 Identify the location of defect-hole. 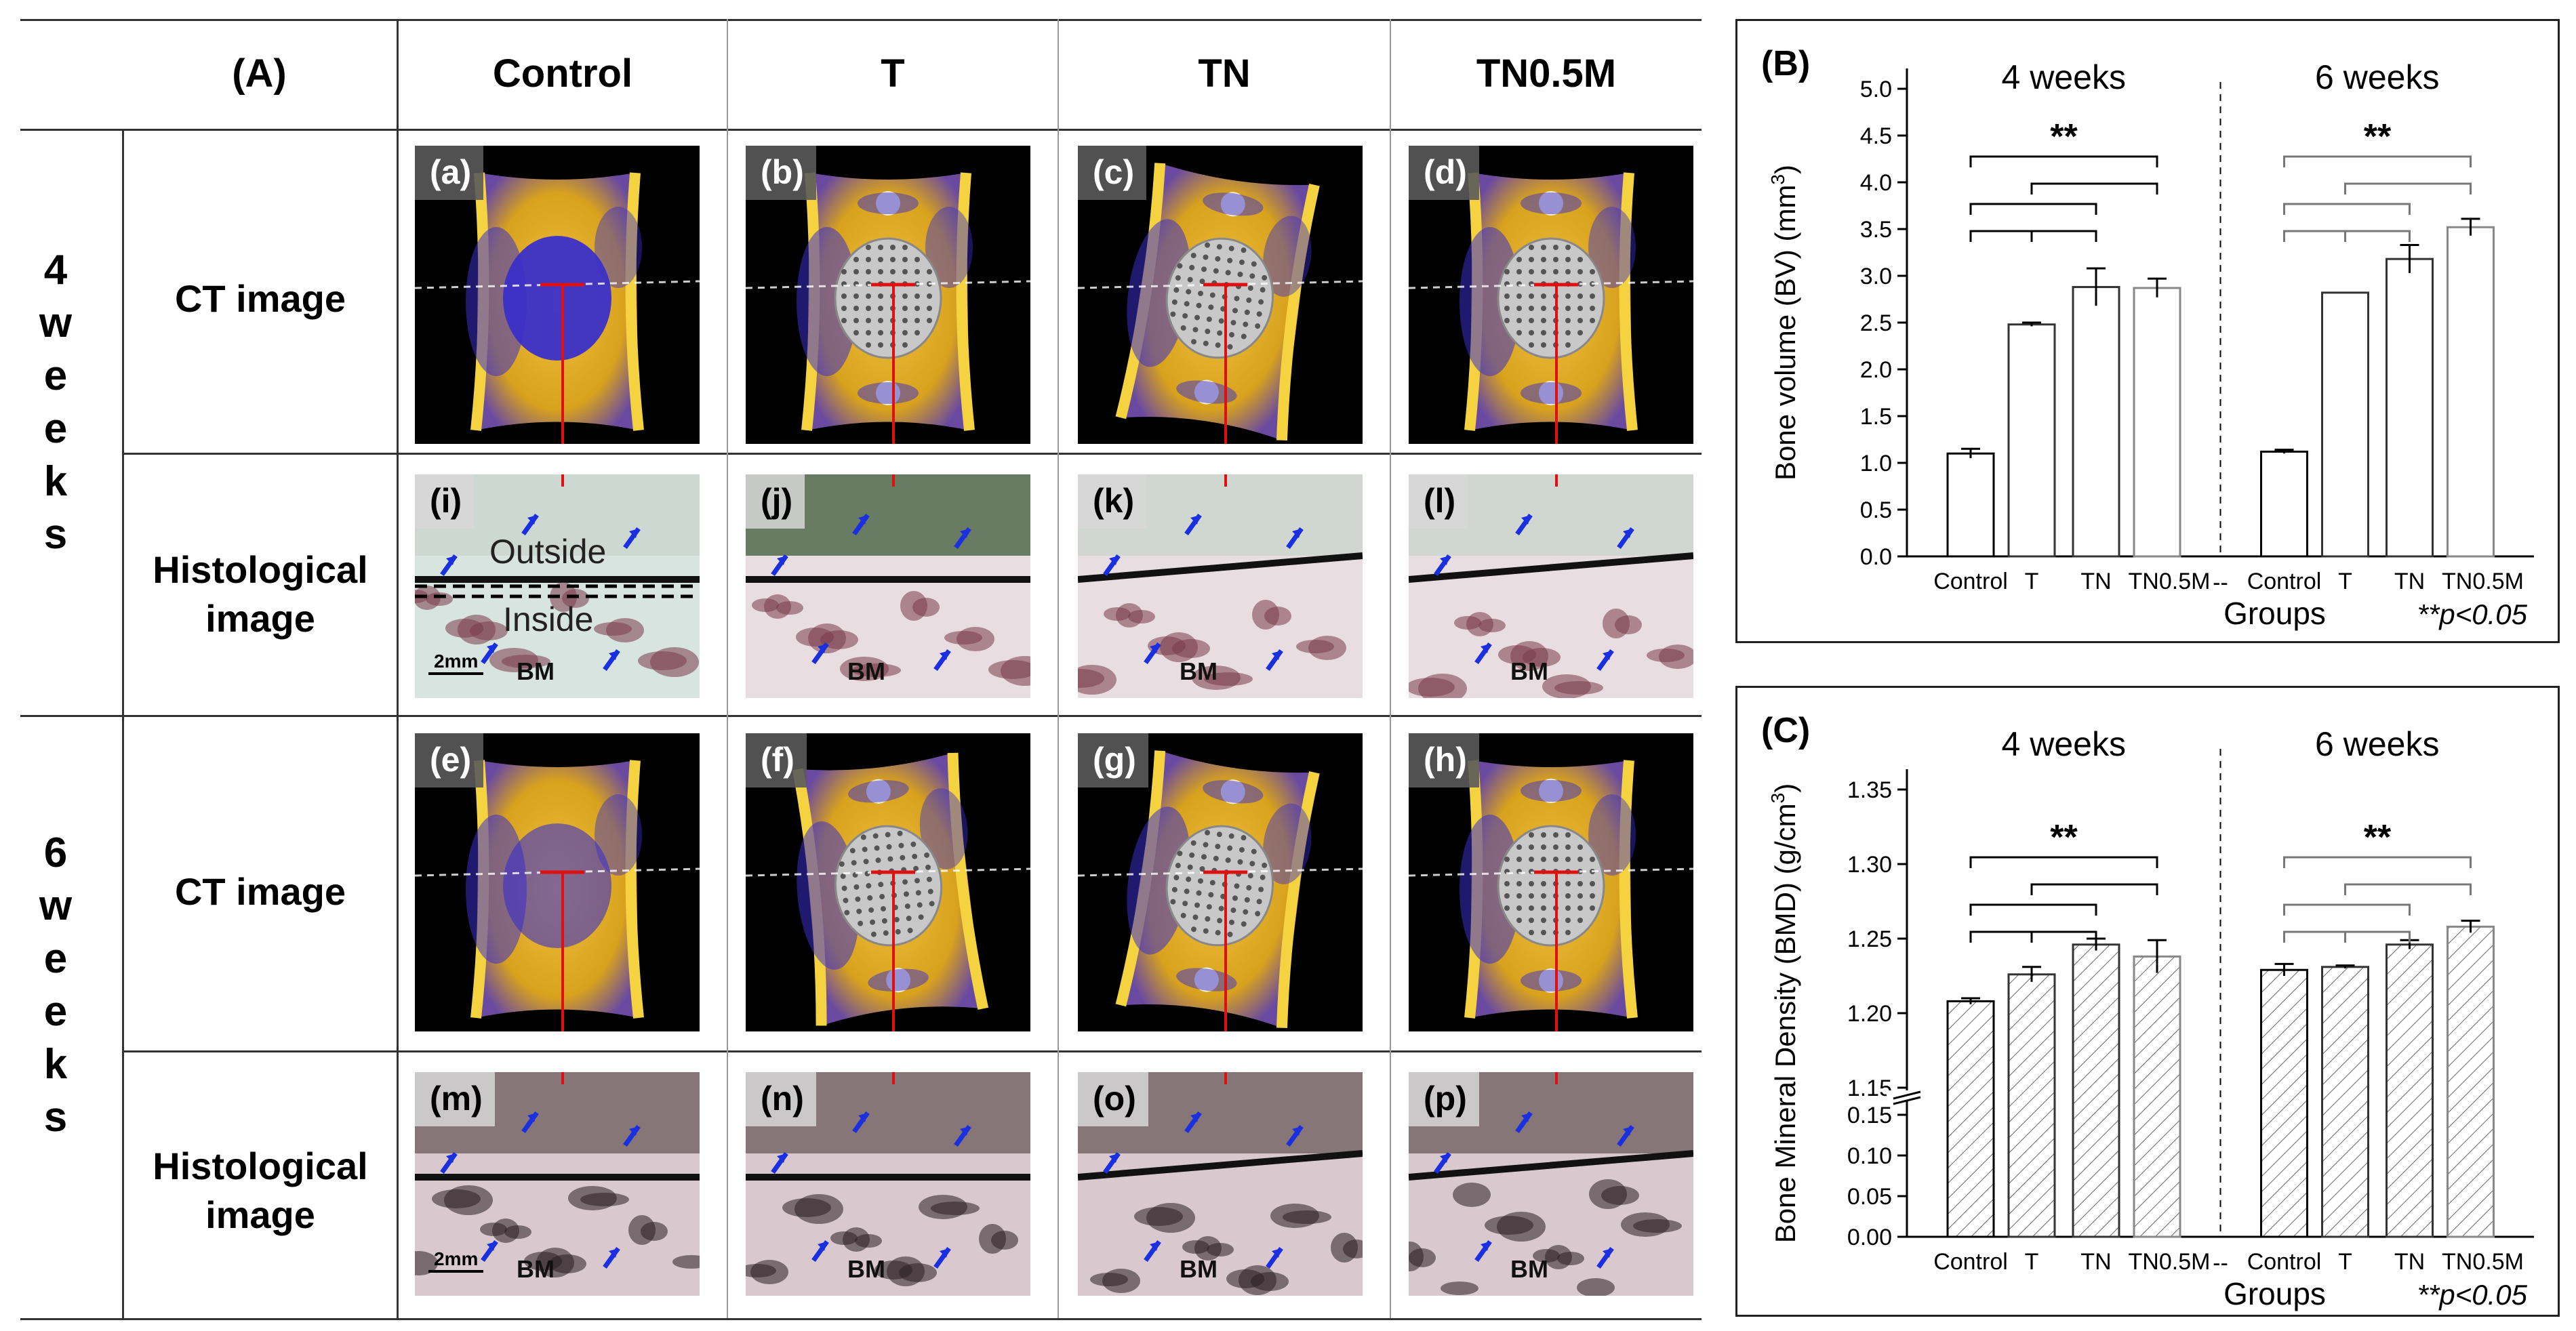
(557, 885).